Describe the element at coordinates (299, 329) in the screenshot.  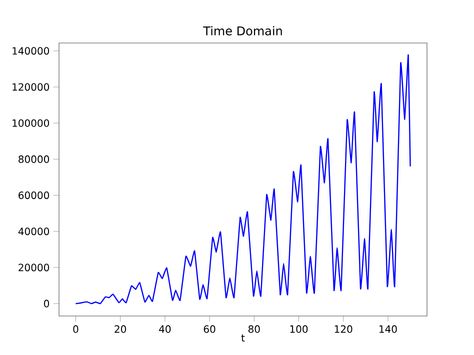
I see `x-tick-label: 100` at that location.